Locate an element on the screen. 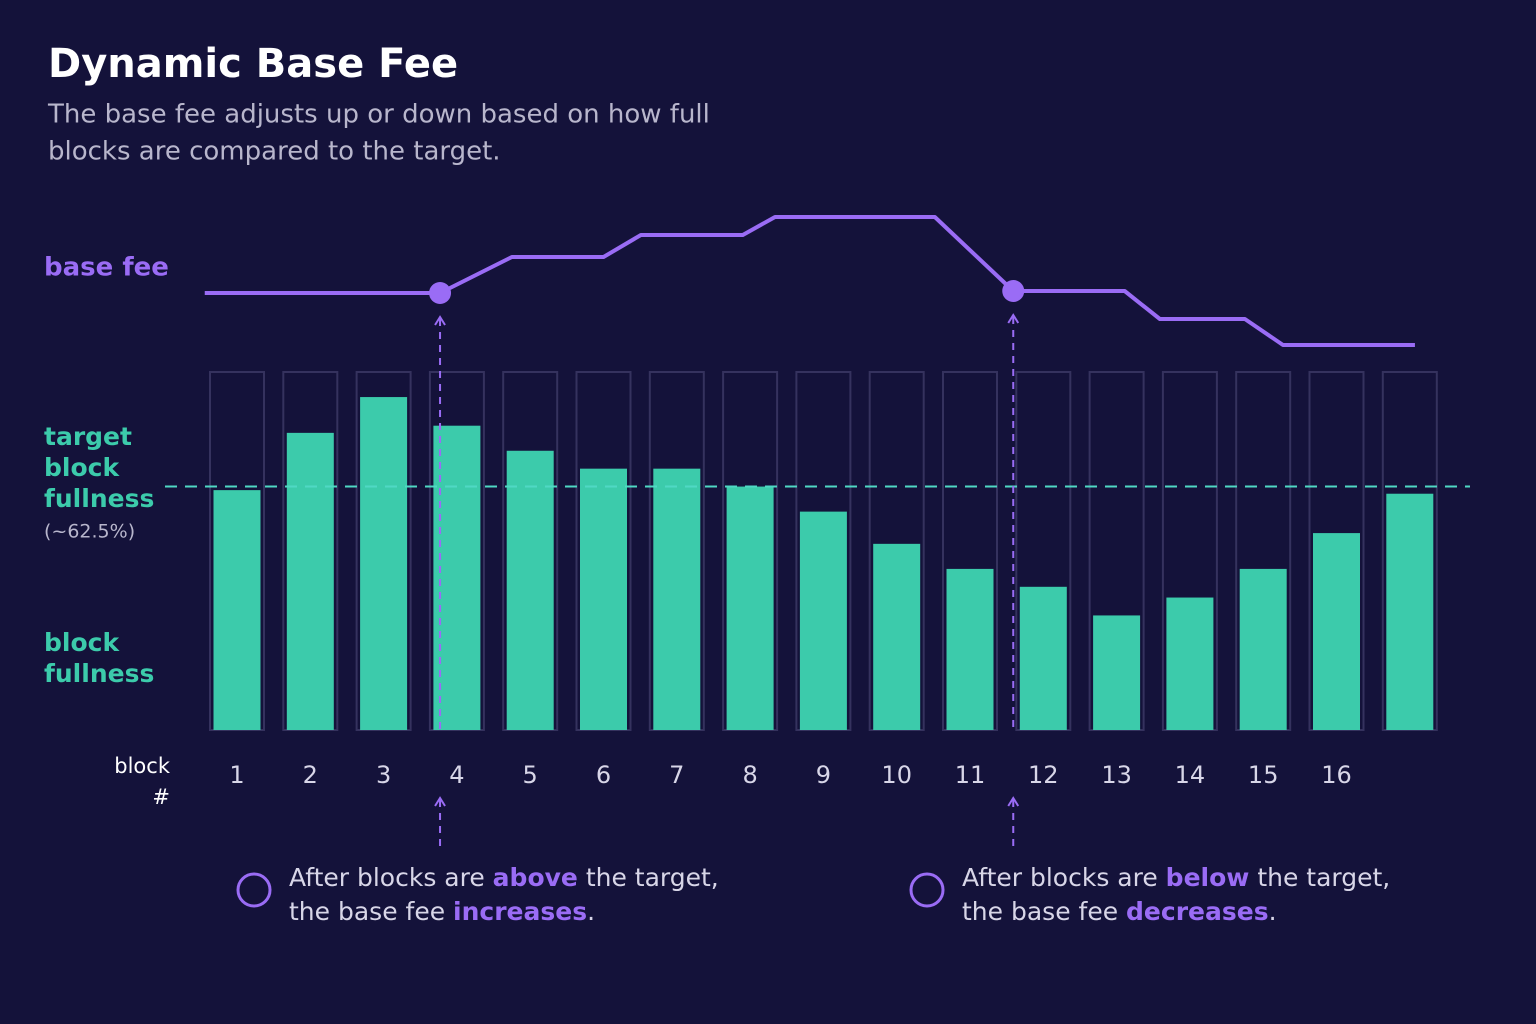 The width and height of the screenshot is (1536, 1024). x-tick-label: 16 is located at coordinates (1336, 775).